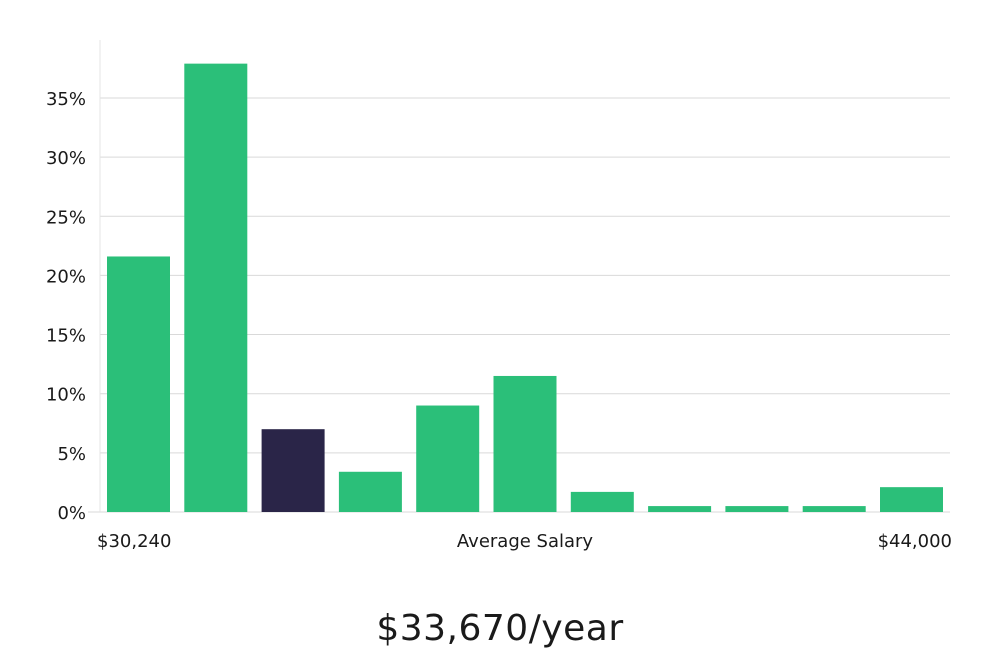 The width and height of the screenshot is (1000, 660). I want to click on y-tick-label: 5%, so click(71, 454).